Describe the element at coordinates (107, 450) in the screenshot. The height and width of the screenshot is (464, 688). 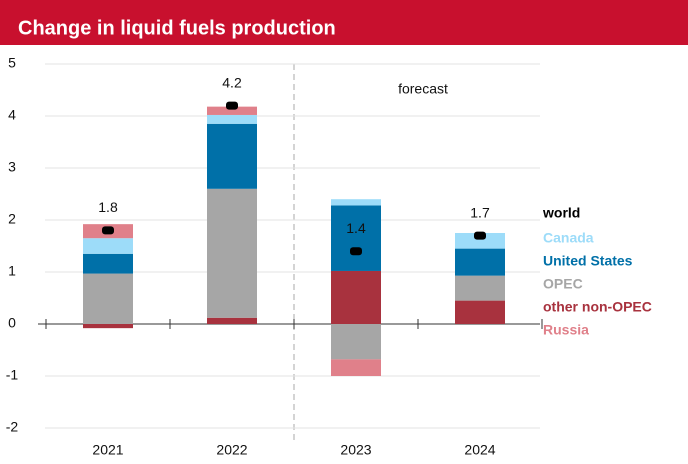
I see `x-tick-label: 2021` at that location.